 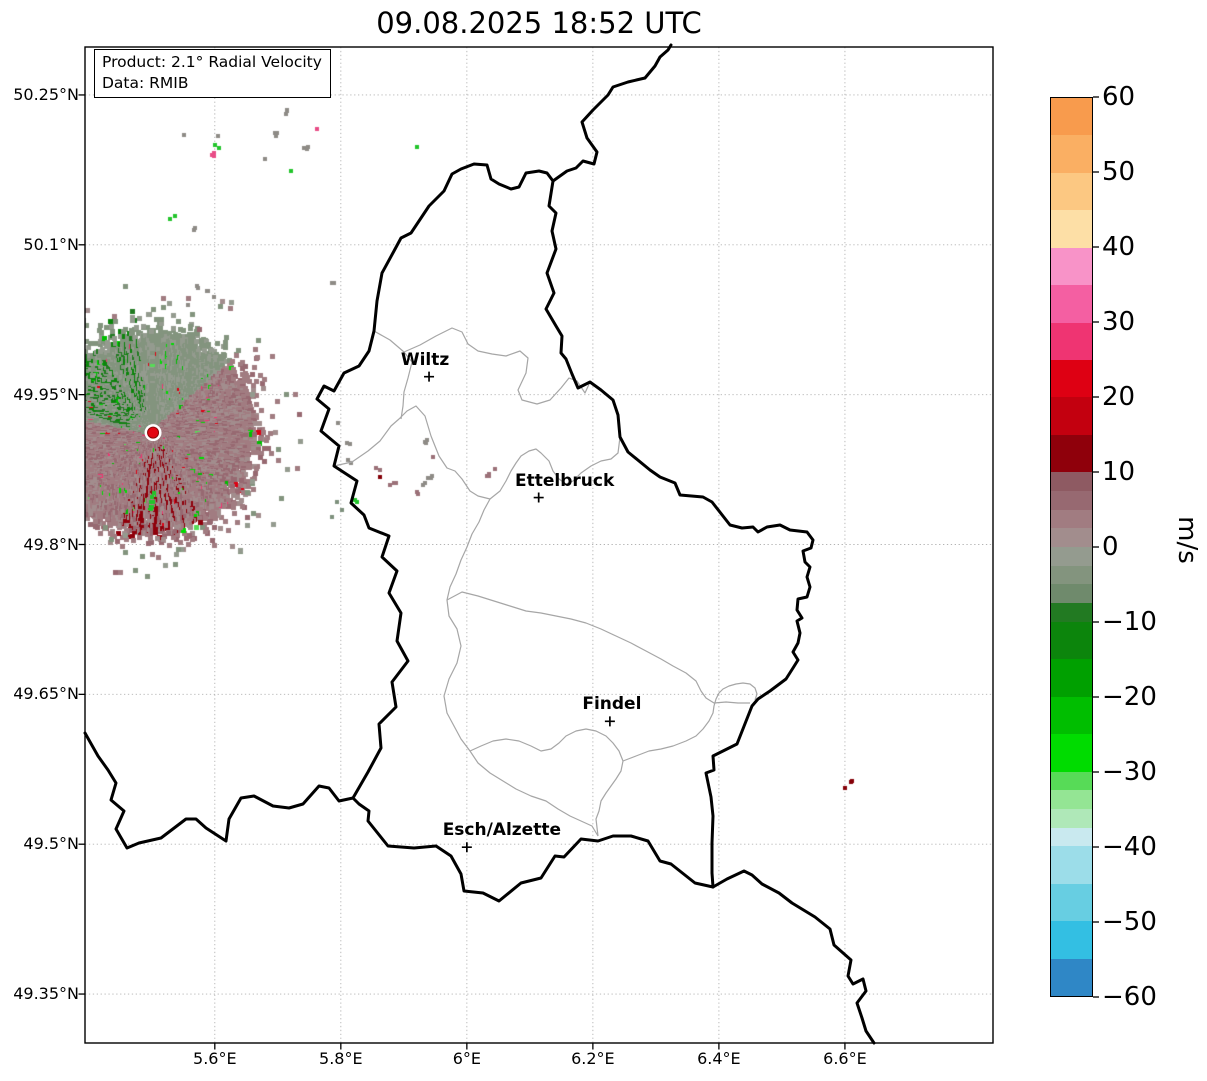 I want to click on colorbar-unit-label: m/s, so click(x=1187, y=540).